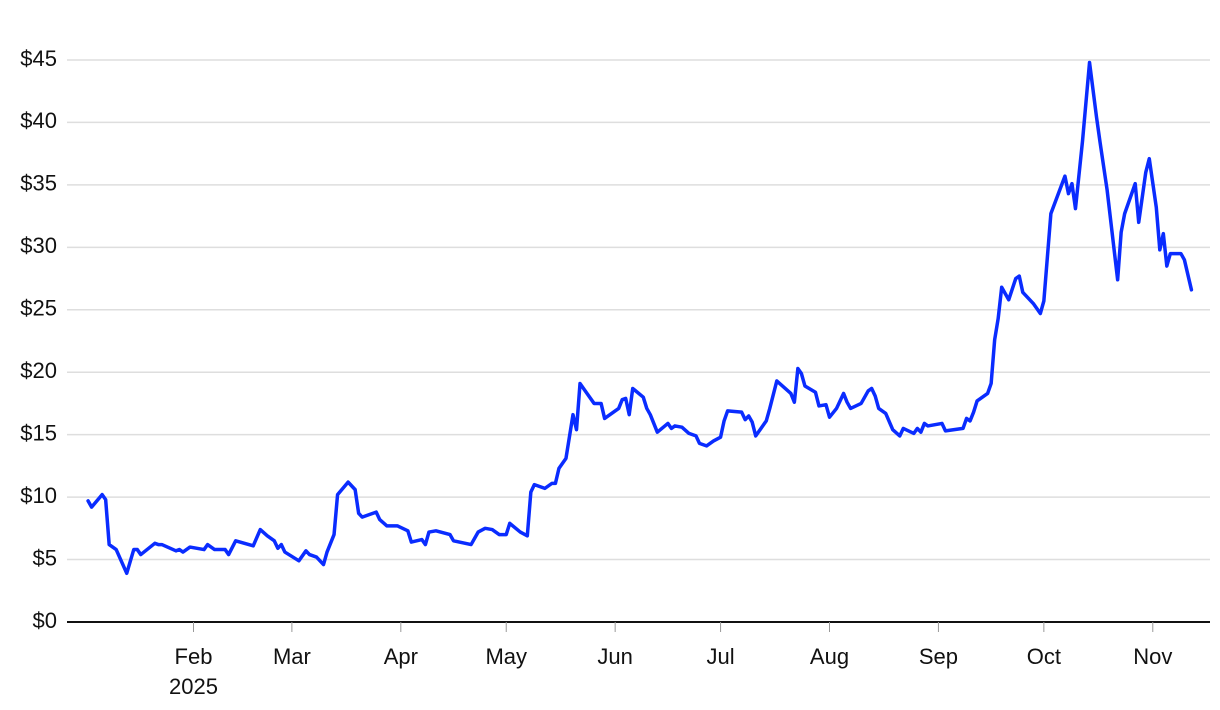  I want to click on x-tick-label: Mar, so click(292, 656).